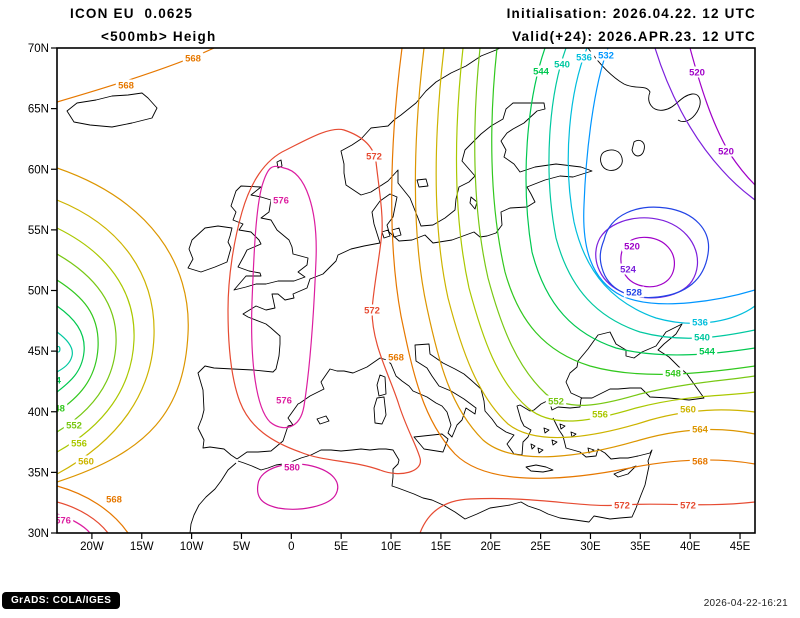 This screenshot has width=800, height=618. What do you see at coordinates (61, 600) in the screenshot?
I see `grads-badge: GrADS: COLA/IGES` at bounding box center [61, 600].